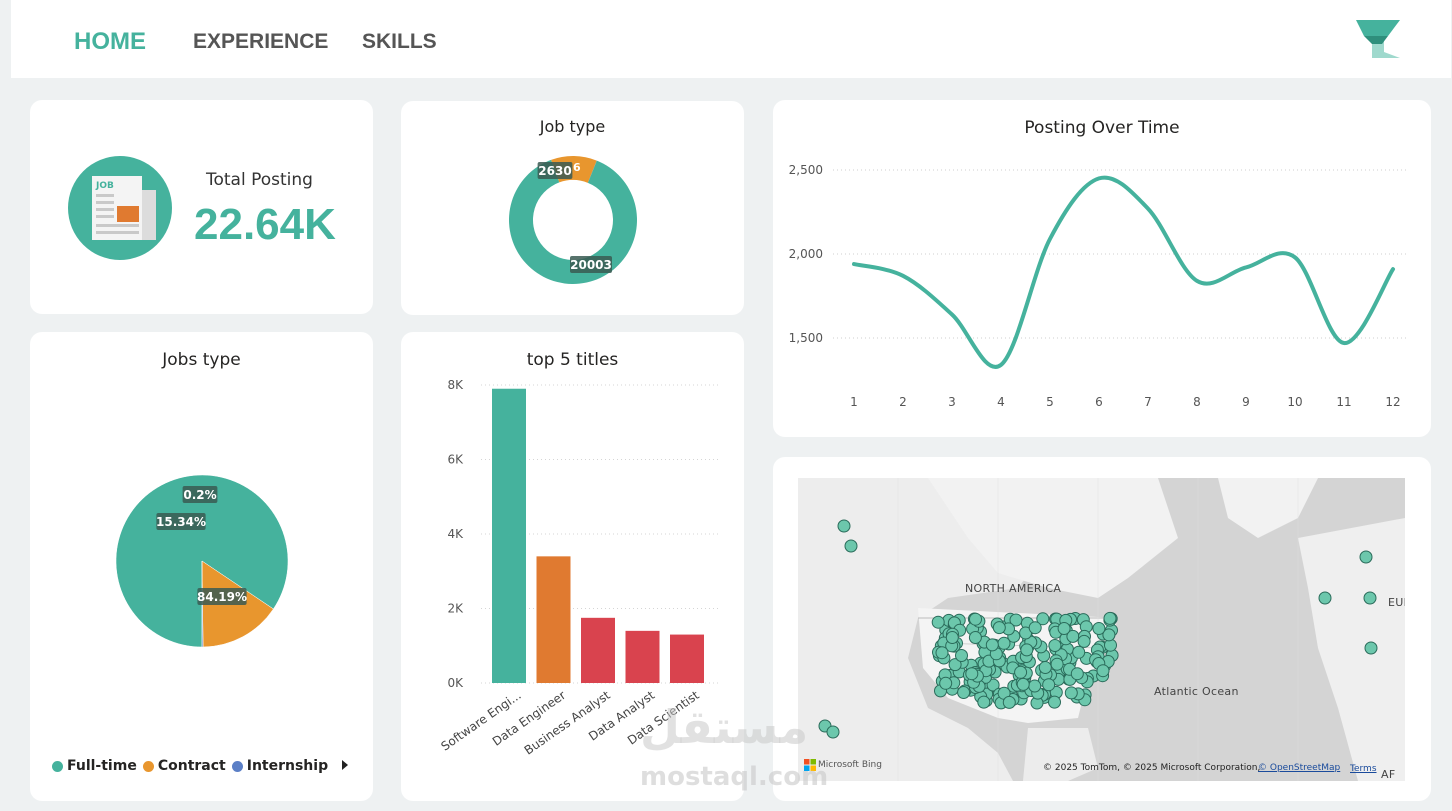 This screenshot has height=811, width=1452. Describe the element at coordinates (57, 766) in the screenshot. I see `legend-dot-full-time` at that location.